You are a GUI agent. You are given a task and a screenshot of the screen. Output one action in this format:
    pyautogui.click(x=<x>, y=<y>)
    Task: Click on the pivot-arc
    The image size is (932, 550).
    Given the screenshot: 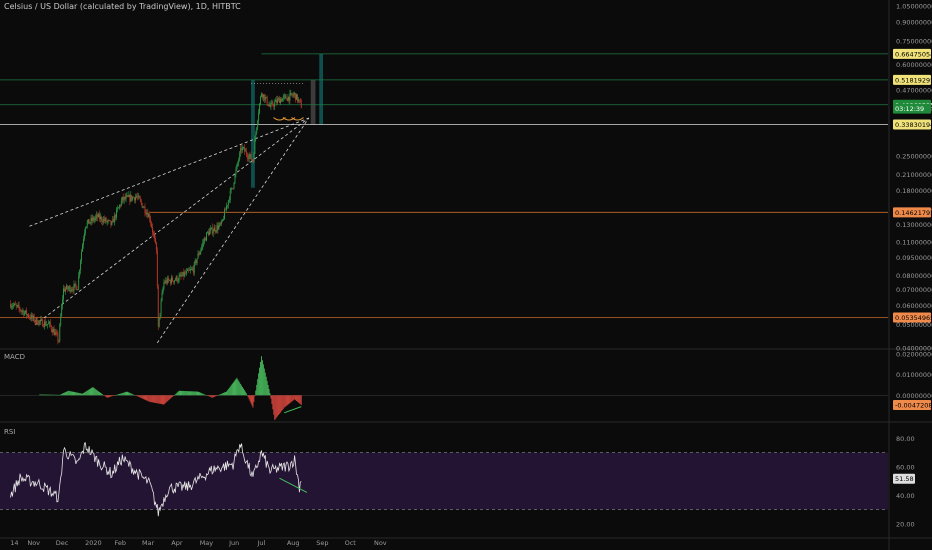 What is the action you would take?
    pyautogui.click(x=297, y=119)
    